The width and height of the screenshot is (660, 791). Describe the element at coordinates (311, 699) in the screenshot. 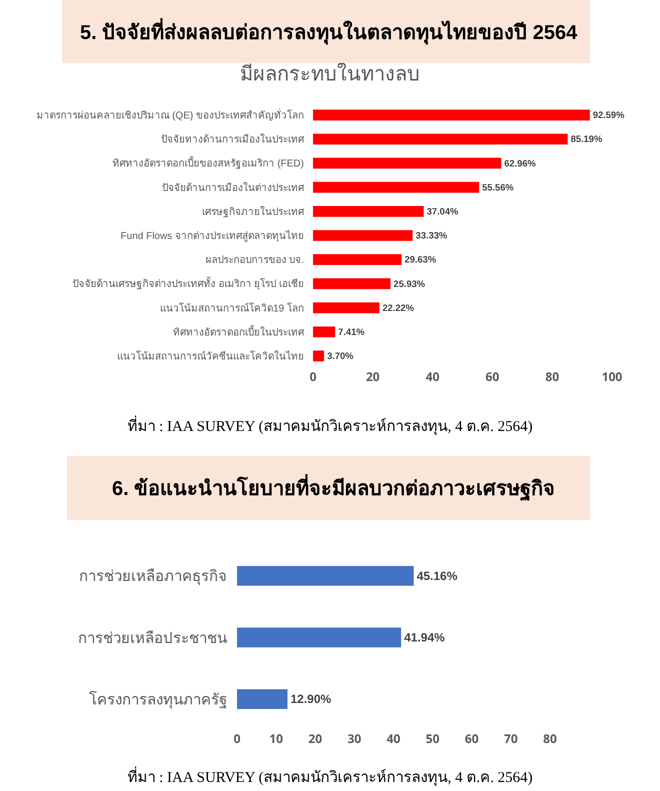

I see `data-label: 12.90%` at that location.